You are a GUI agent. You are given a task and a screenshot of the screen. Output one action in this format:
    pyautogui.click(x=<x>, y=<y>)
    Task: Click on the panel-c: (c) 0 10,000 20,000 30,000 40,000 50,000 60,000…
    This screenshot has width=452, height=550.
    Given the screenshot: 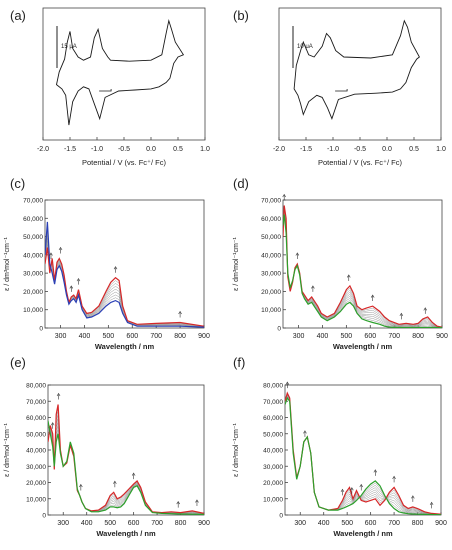 What is the action you would take?
    pyautogui.click(x=107, y=263)
    